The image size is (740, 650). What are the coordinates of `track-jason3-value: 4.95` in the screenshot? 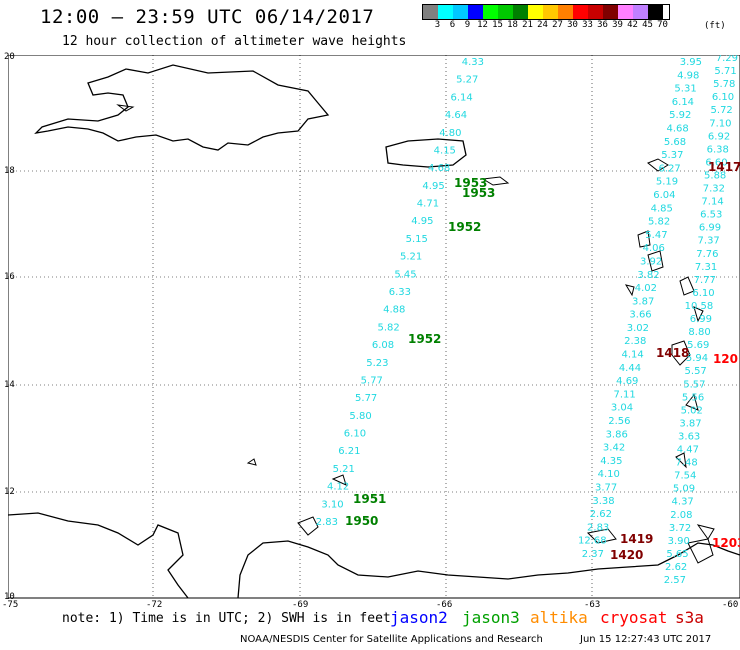 It's located at (422, 221).